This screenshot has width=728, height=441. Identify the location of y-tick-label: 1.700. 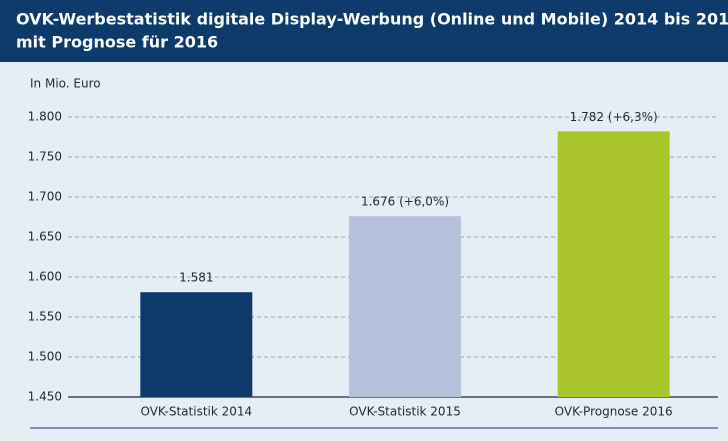
(45, 197).